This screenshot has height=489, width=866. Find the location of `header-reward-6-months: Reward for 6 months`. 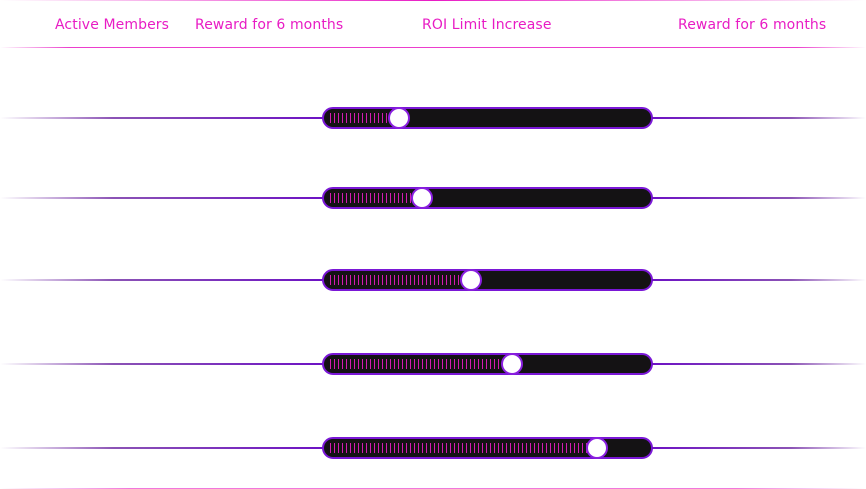

header-reward-6-months: Reward for 6 months is located at coordinates (269, 25).